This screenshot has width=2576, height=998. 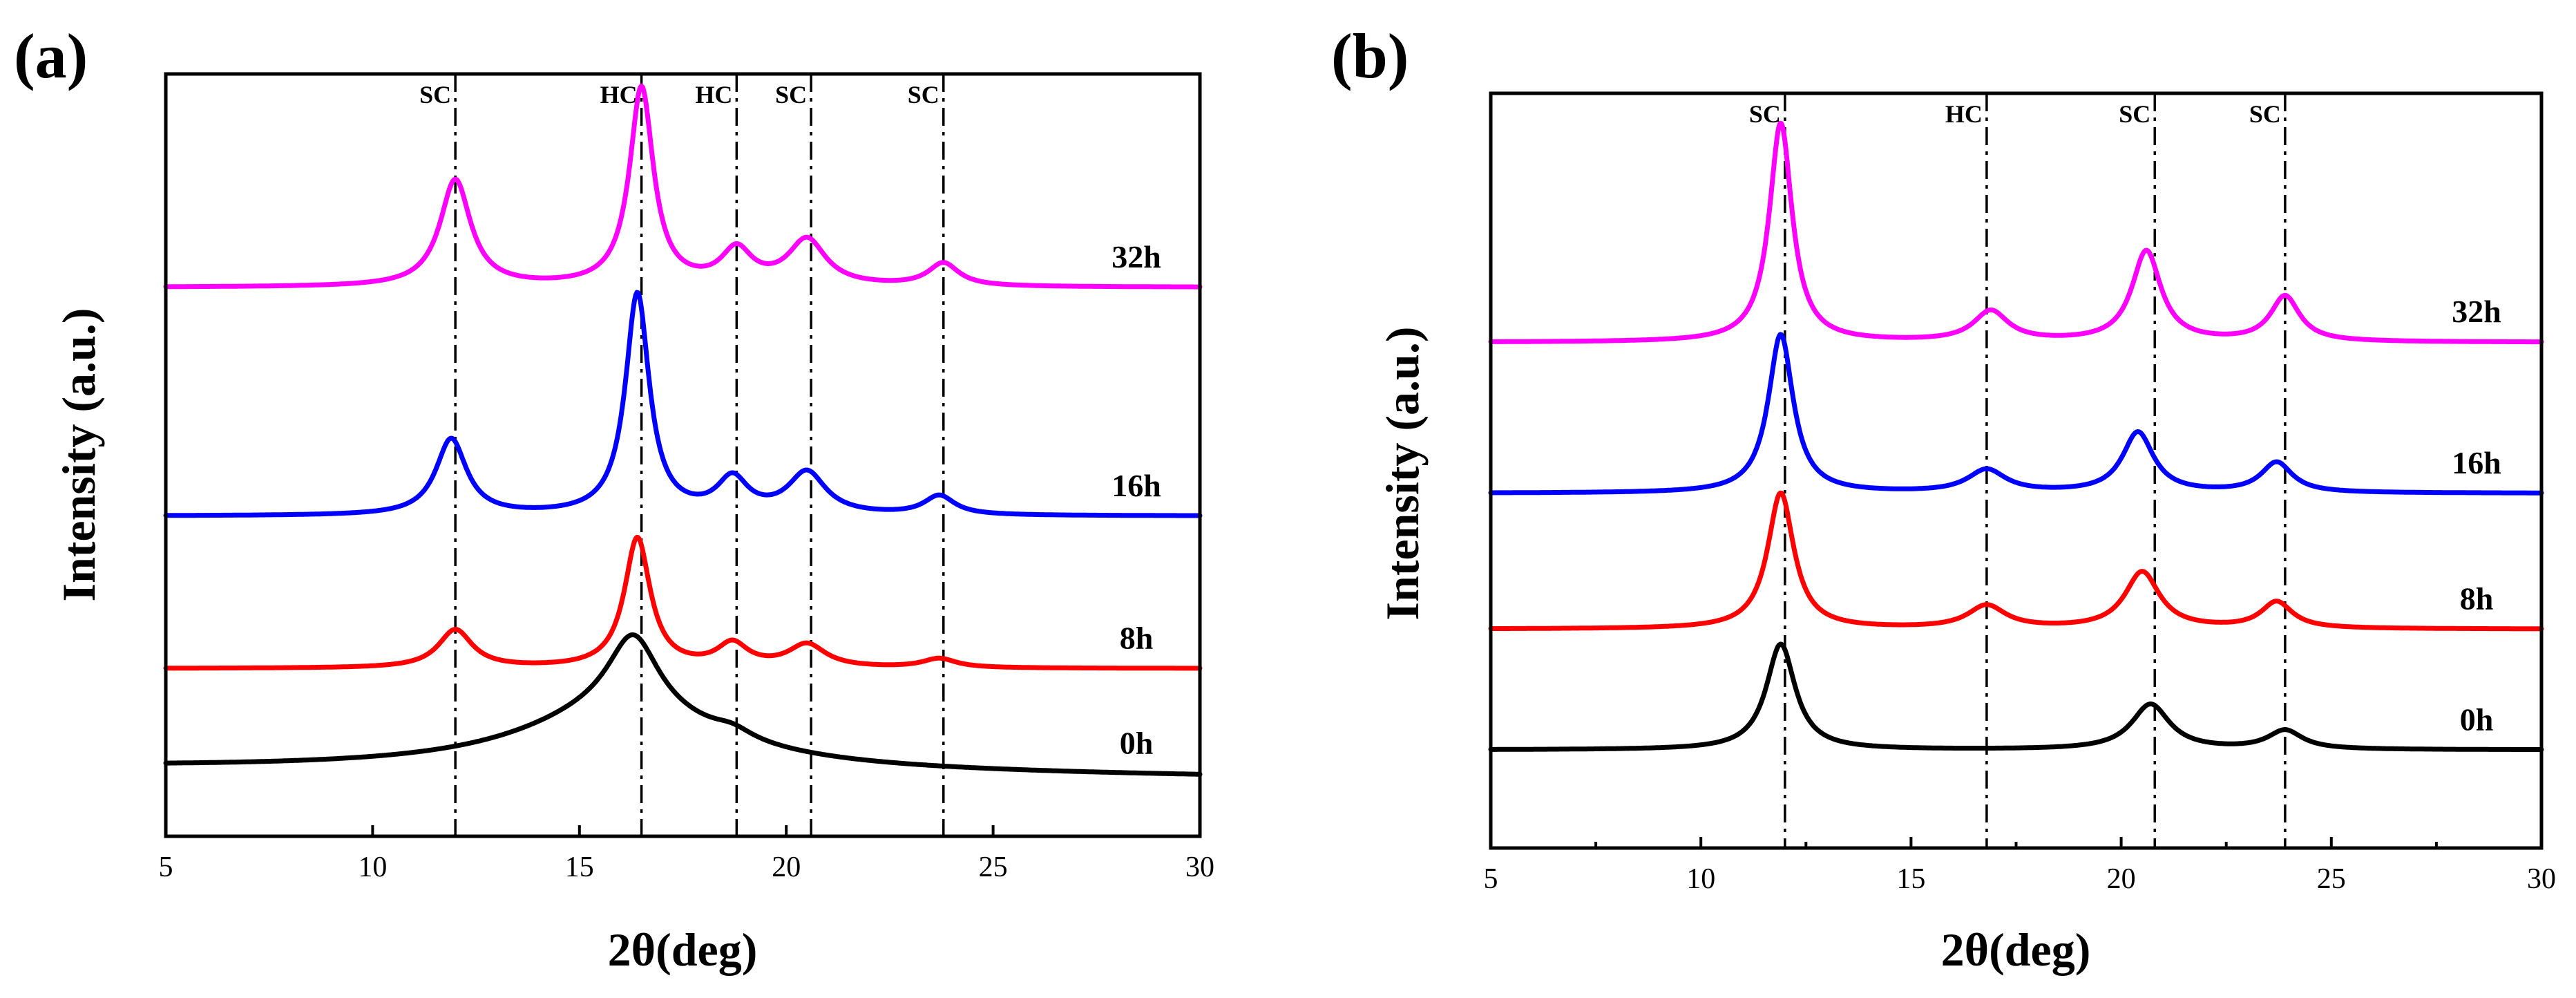 What do you see at coordinates (1964, 114) in the screenshot?
I see `panel-b-phase-label-1: HC` at bounding box center [1964, 114].